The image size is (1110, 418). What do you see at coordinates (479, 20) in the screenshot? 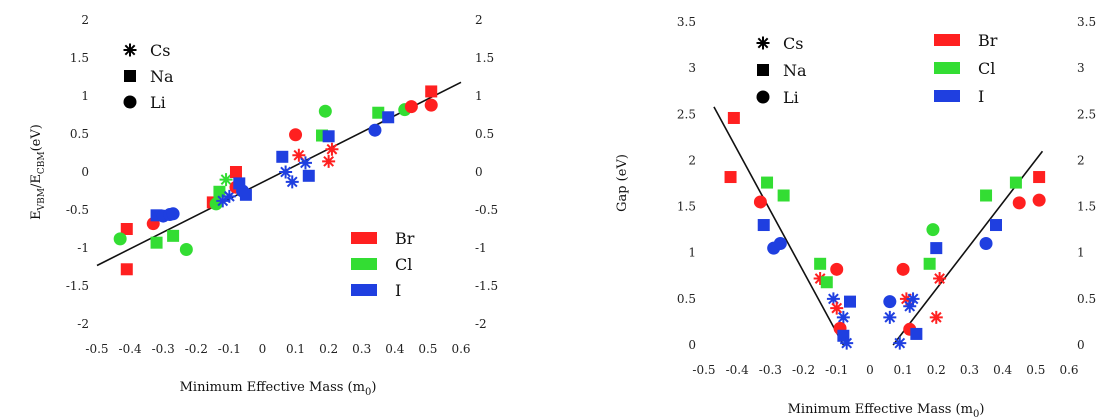
I see `y-tick-label-right: 2` at bounding box center [479, 20].